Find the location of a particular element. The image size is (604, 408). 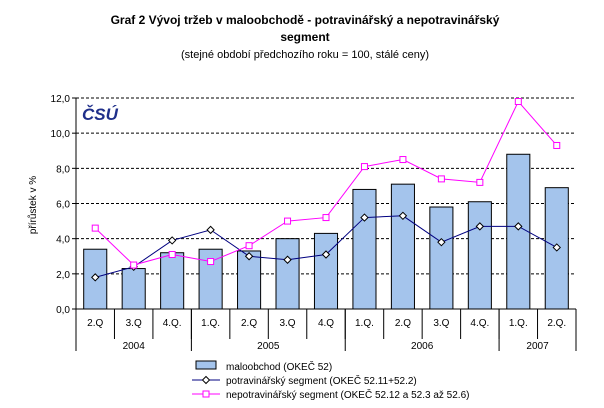

csu-logo: ČSÚ is located at coordinates (100, 114).